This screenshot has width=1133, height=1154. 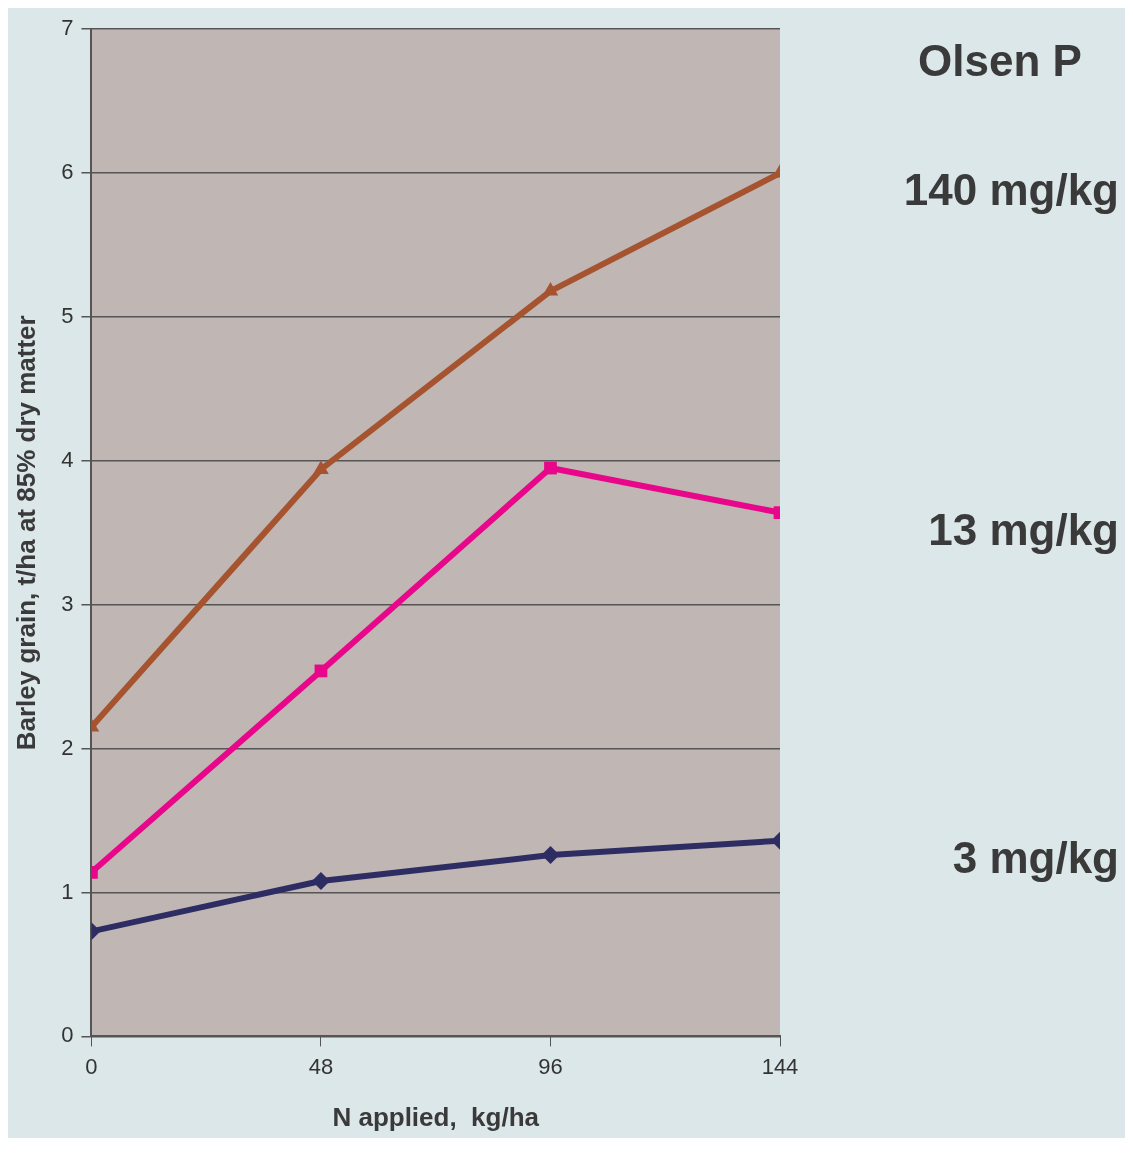 I want to click on x-tick-label: 96, so click(x=550, y=1066).